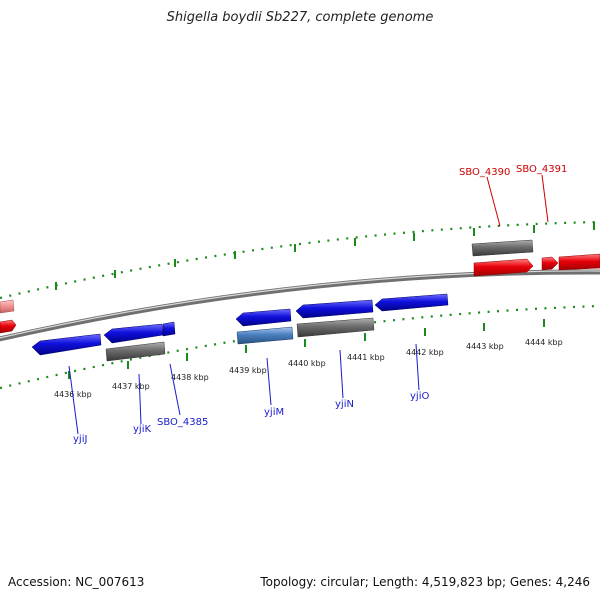  Describe the element at coordinates (248, 370) in the screenshot. I see `scale-label: 4439 kbp` at that location.